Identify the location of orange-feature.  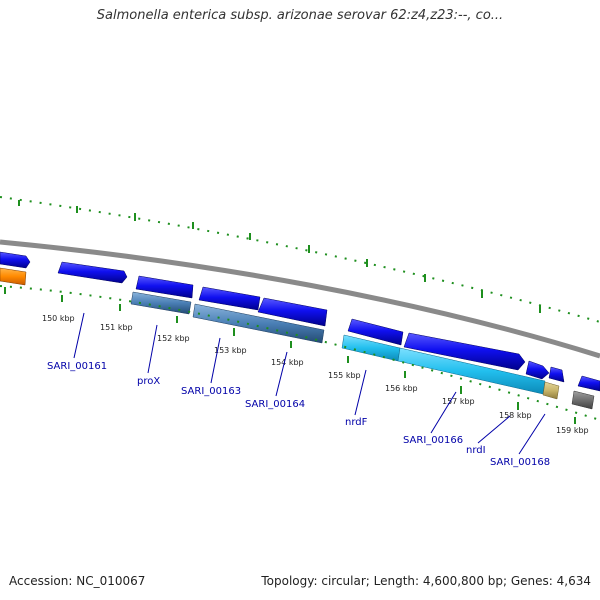
(13, 276).